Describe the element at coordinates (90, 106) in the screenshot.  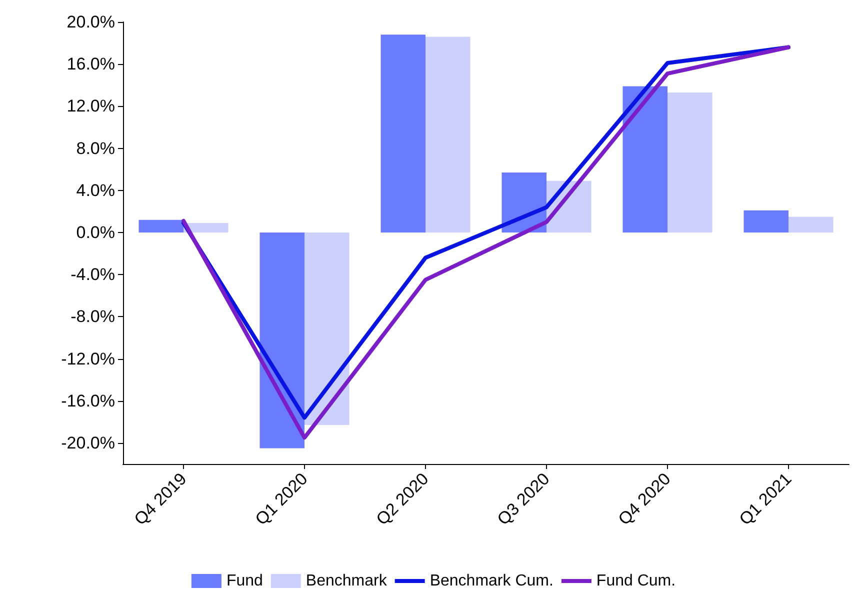
I see `y-tick-label: 12.0%` at that location.